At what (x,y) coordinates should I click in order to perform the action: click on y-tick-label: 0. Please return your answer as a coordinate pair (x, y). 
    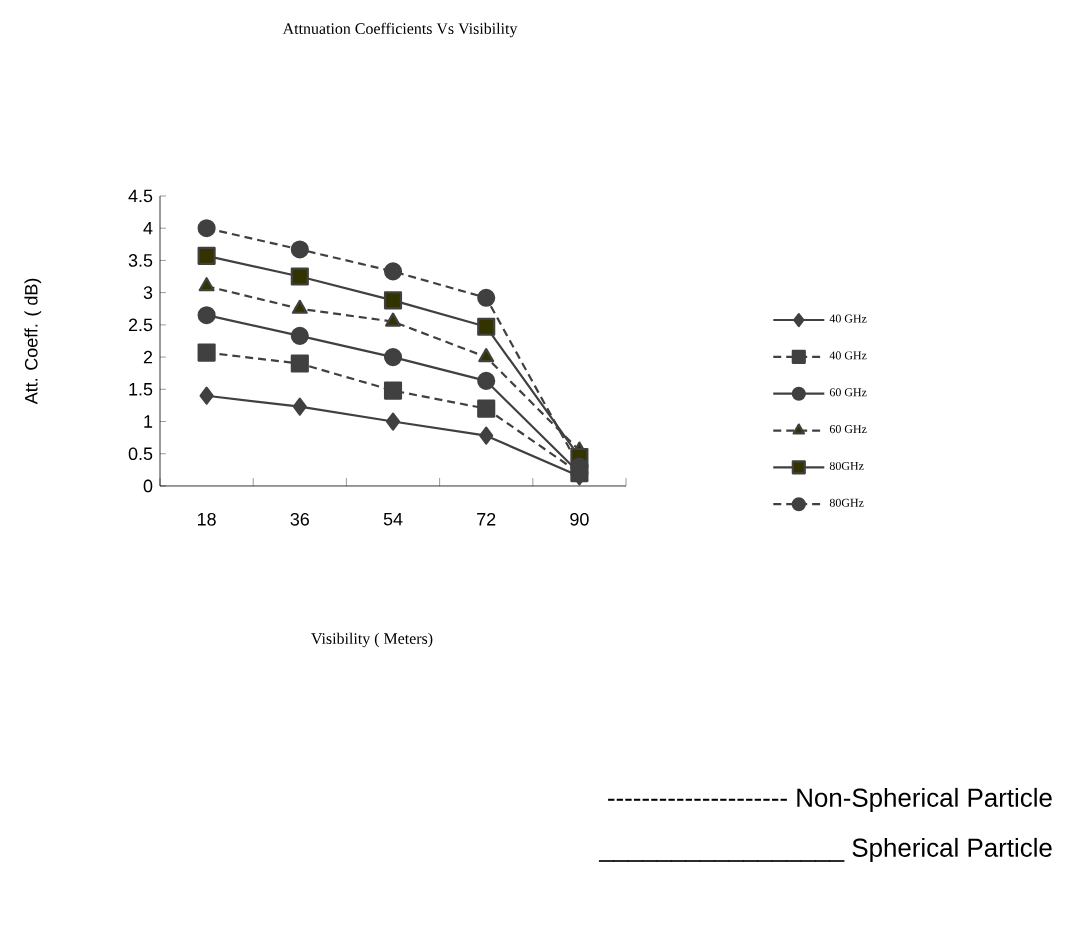
    Looking at the image, I should click on (148, 486).